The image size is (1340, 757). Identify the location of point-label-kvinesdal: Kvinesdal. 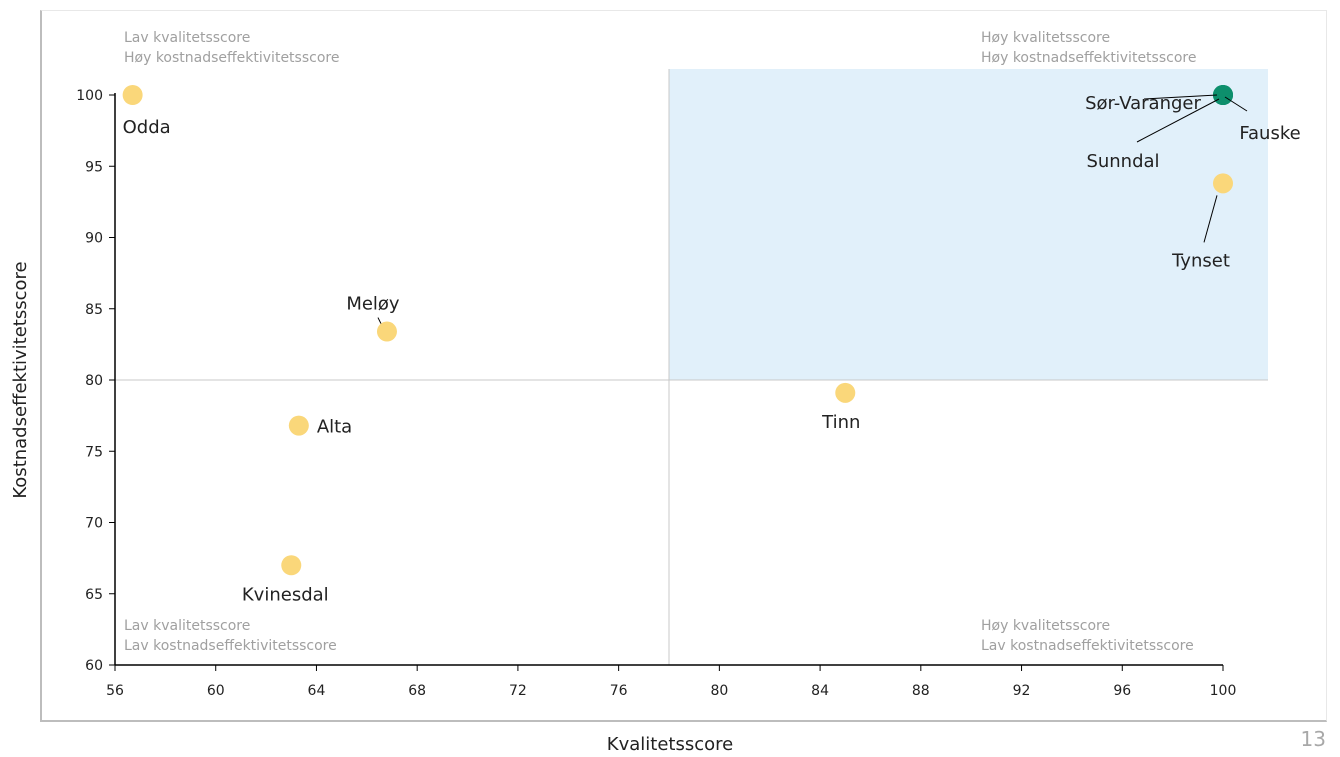
(285, 594).